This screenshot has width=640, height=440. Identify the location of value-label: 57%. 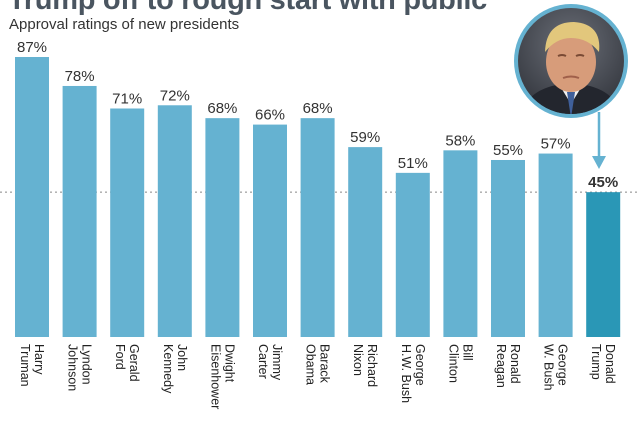
(556, 144).